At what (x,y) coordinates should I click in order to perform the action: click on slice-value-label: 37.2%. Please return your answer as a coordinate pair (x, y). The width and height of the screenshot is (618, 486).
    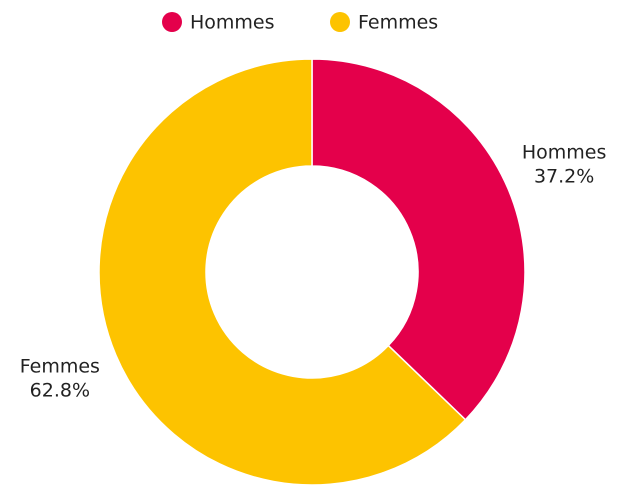
    Looking at the image, I should click on (564, 176).